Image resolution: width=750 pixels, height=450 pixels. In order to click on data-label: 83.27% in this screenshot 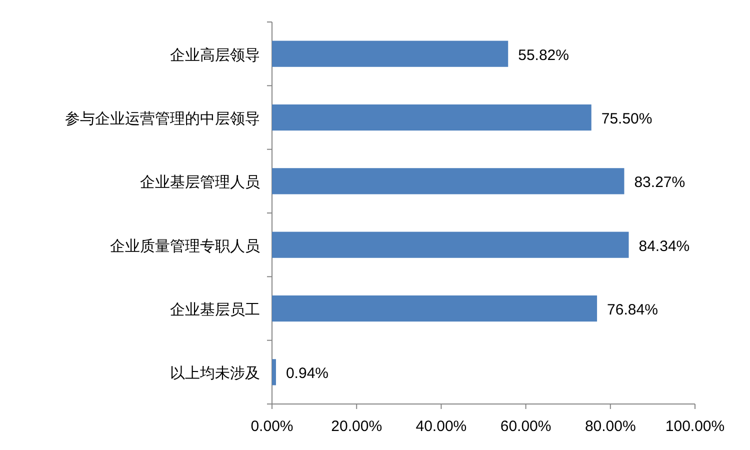, I will do `click(660, 183)`.